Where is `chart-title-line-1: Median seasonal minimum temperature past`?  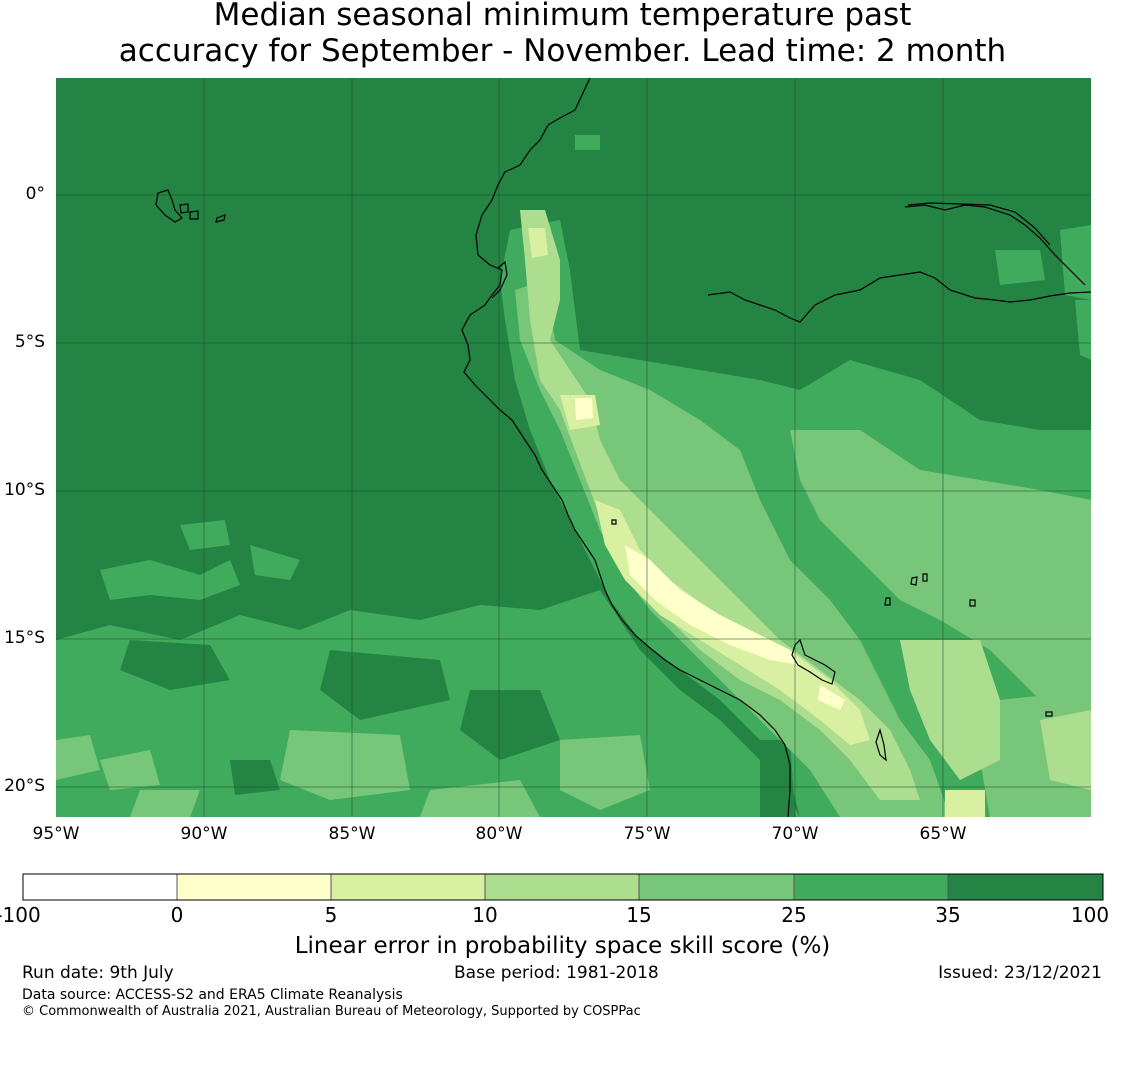
chart-title-line-1: Median seasonal minimum temperature past is located at coordinates (562, 16).